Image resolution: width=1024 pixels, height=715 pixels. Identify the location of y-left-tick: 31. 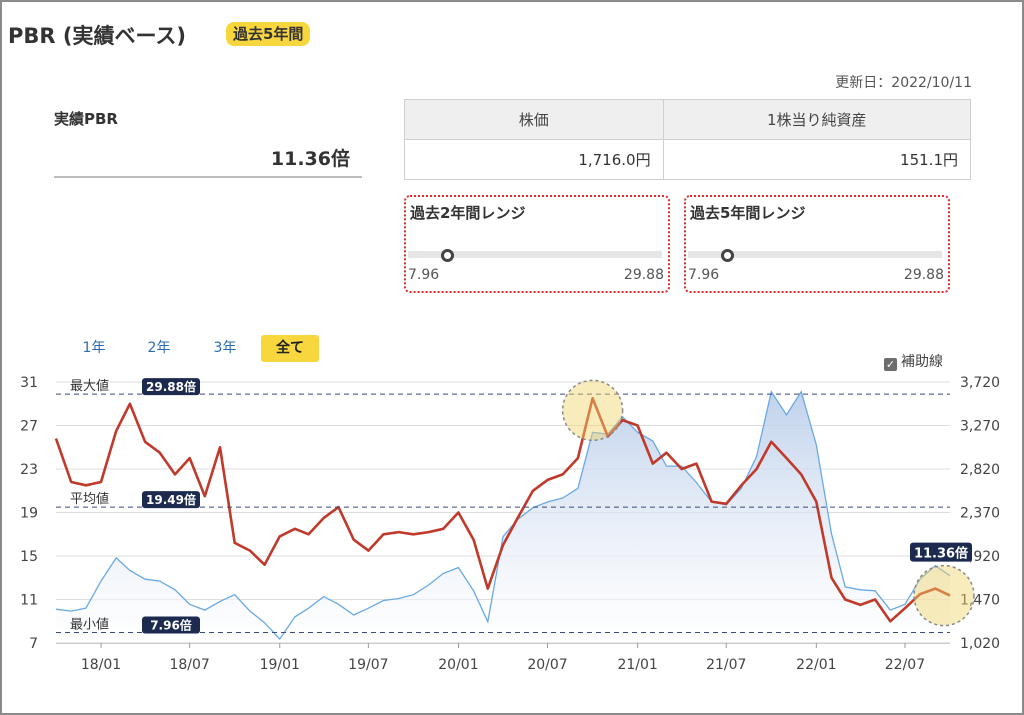
(29, 383).